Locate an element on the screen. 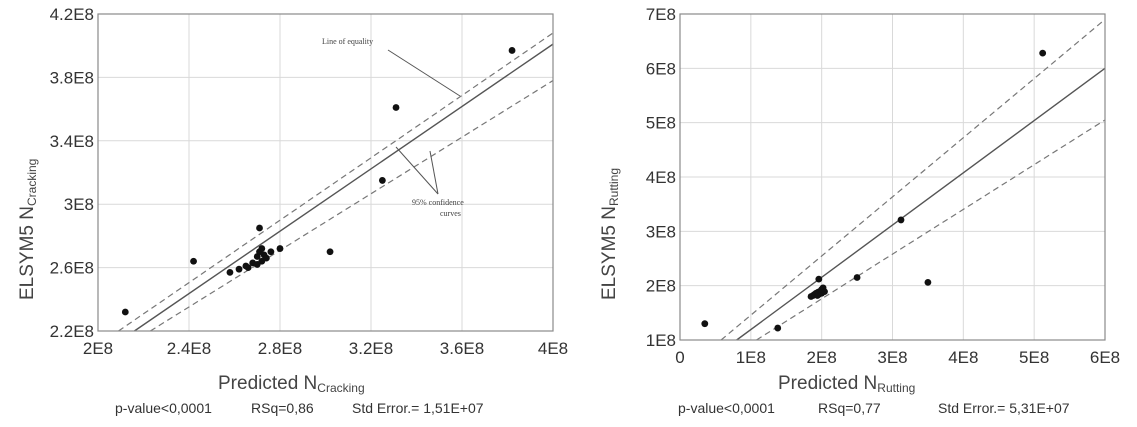  cracking-x-tick-4: 3.6E8 is located at coordinates (462, 348).